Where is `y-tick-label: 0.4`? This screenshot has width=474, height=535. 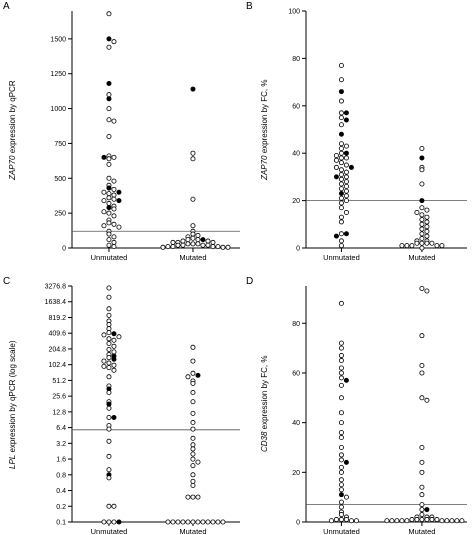
y-tick-label: 0.4 is located at coordinates (61, 491).